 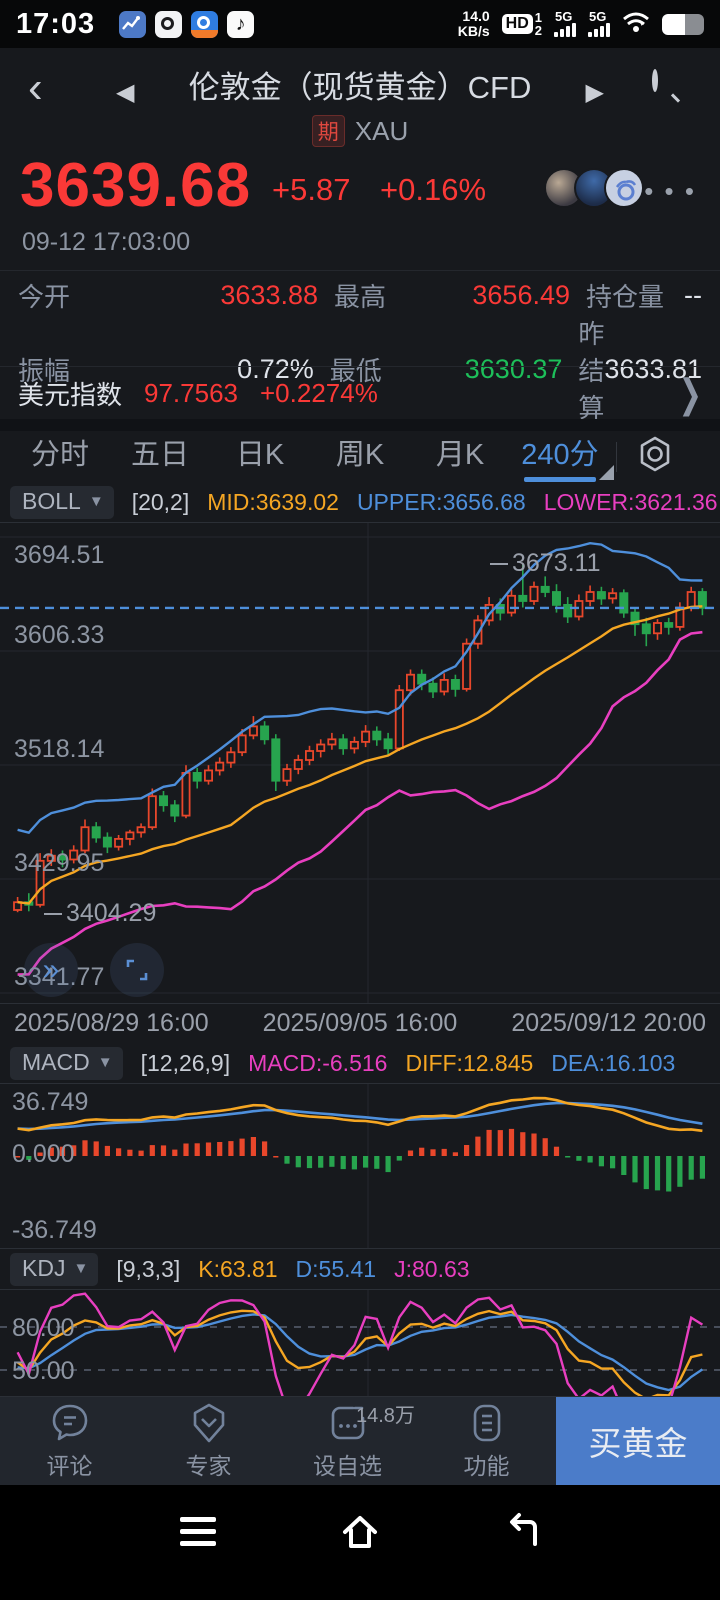 I want to click on x-axis-label: 2025/08/29 16:00, so click(x=111, y=1023).